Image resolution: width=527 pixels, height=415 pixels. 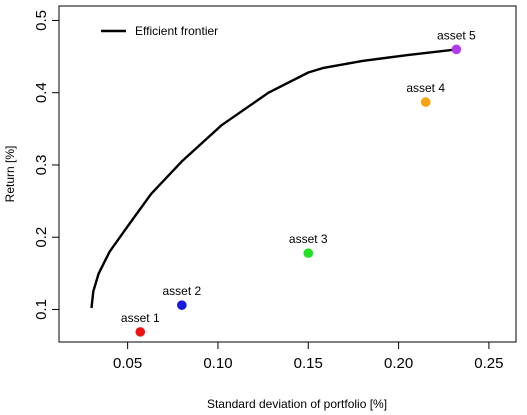 I want to click on legend: Efficient frontier, so click(x=159, y=31).